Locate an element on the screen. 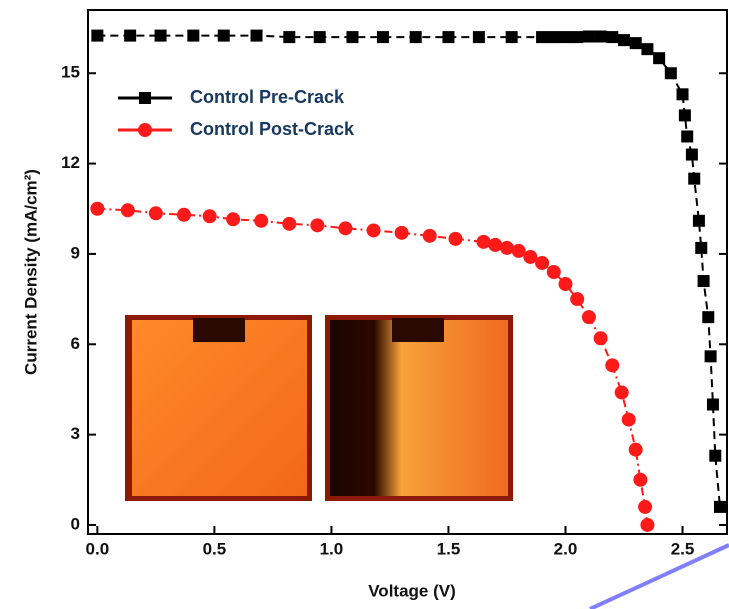 The height and width of the screenshot is (609, 729). legend-label: Control Post-Crack is located at coordinates (272, 129).